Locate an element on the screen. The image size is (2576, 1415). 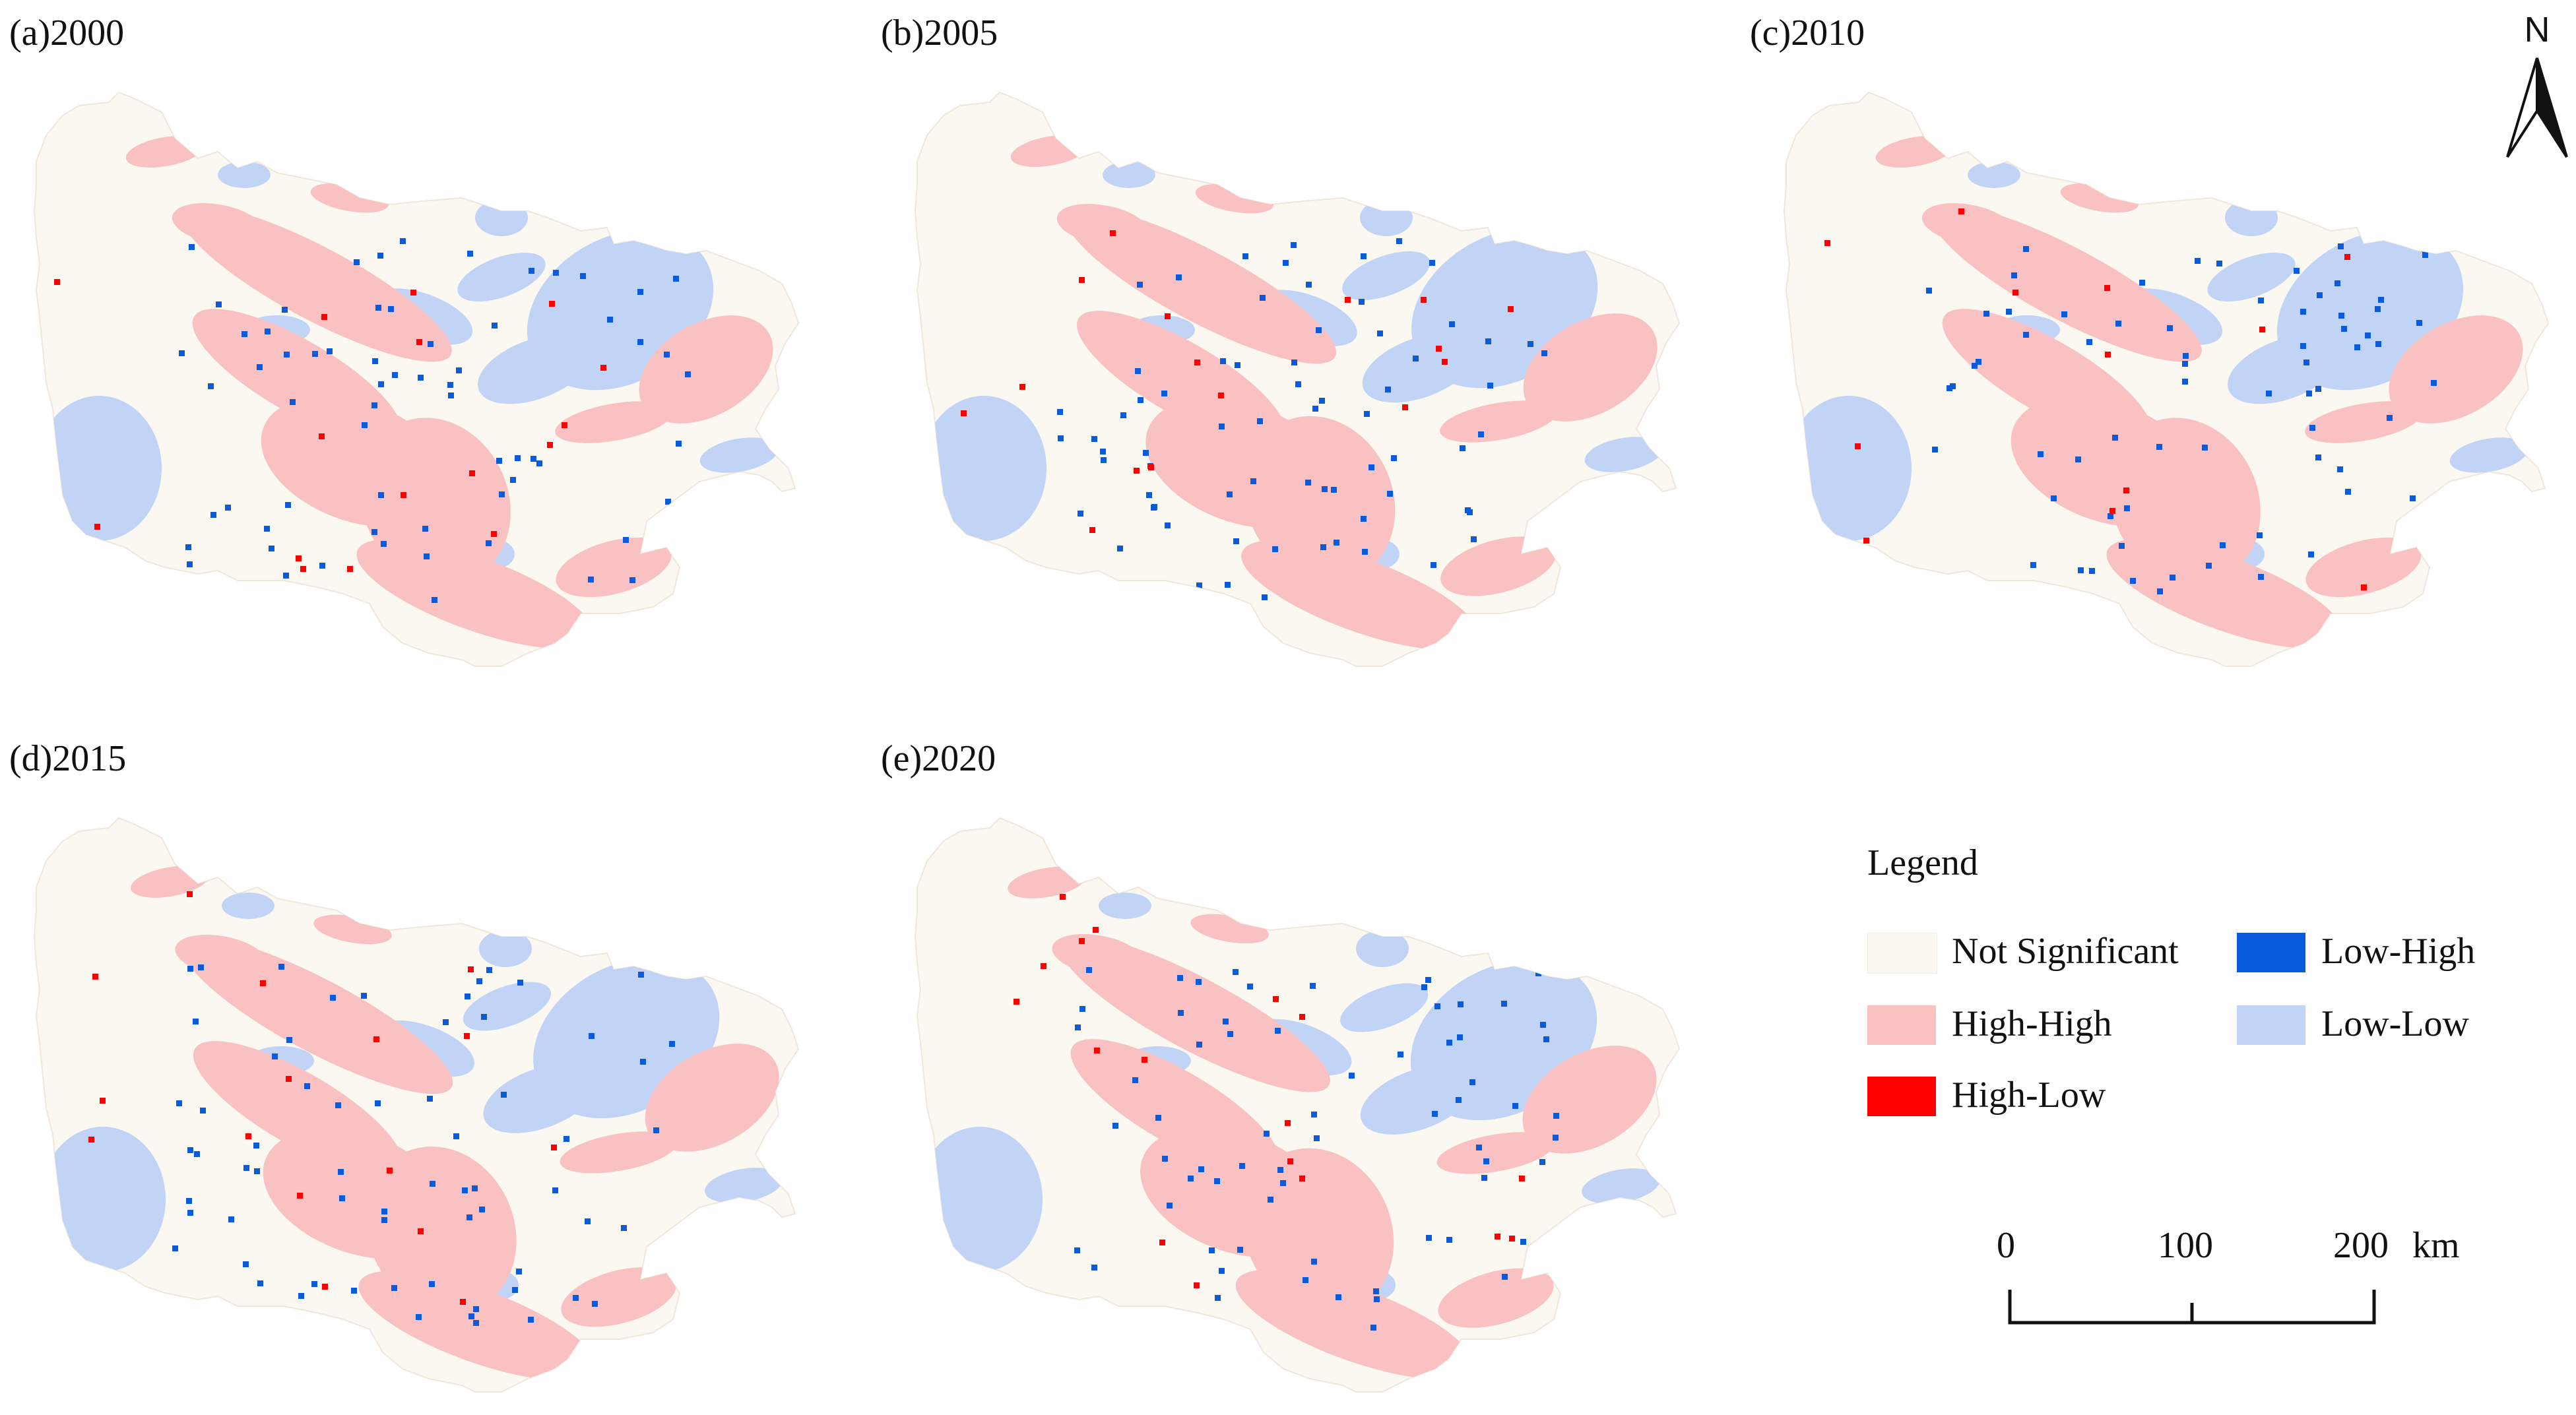
scale-bar-line is located at coordinates (2192, 1307).